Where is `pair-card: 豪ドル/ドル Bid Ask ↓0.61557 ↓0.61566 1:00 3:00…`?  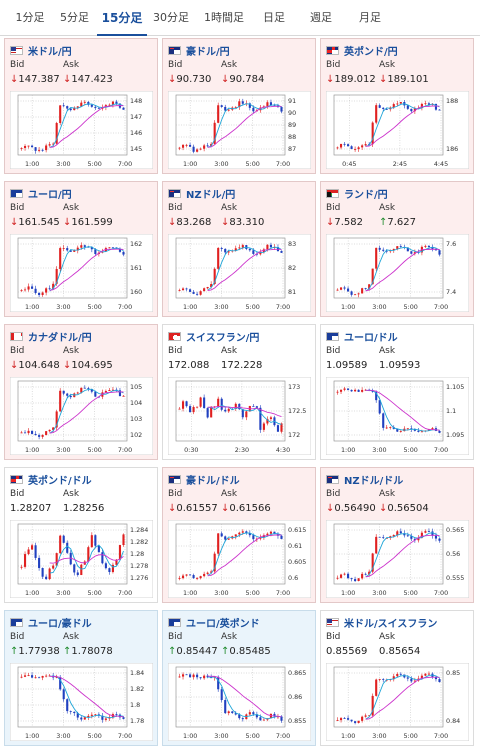
pair-card: 豪ドル/ドル Bid Ask ↓0.61557 ↓0.61566 1:00 3:00… is located at coordinates (239, 535).